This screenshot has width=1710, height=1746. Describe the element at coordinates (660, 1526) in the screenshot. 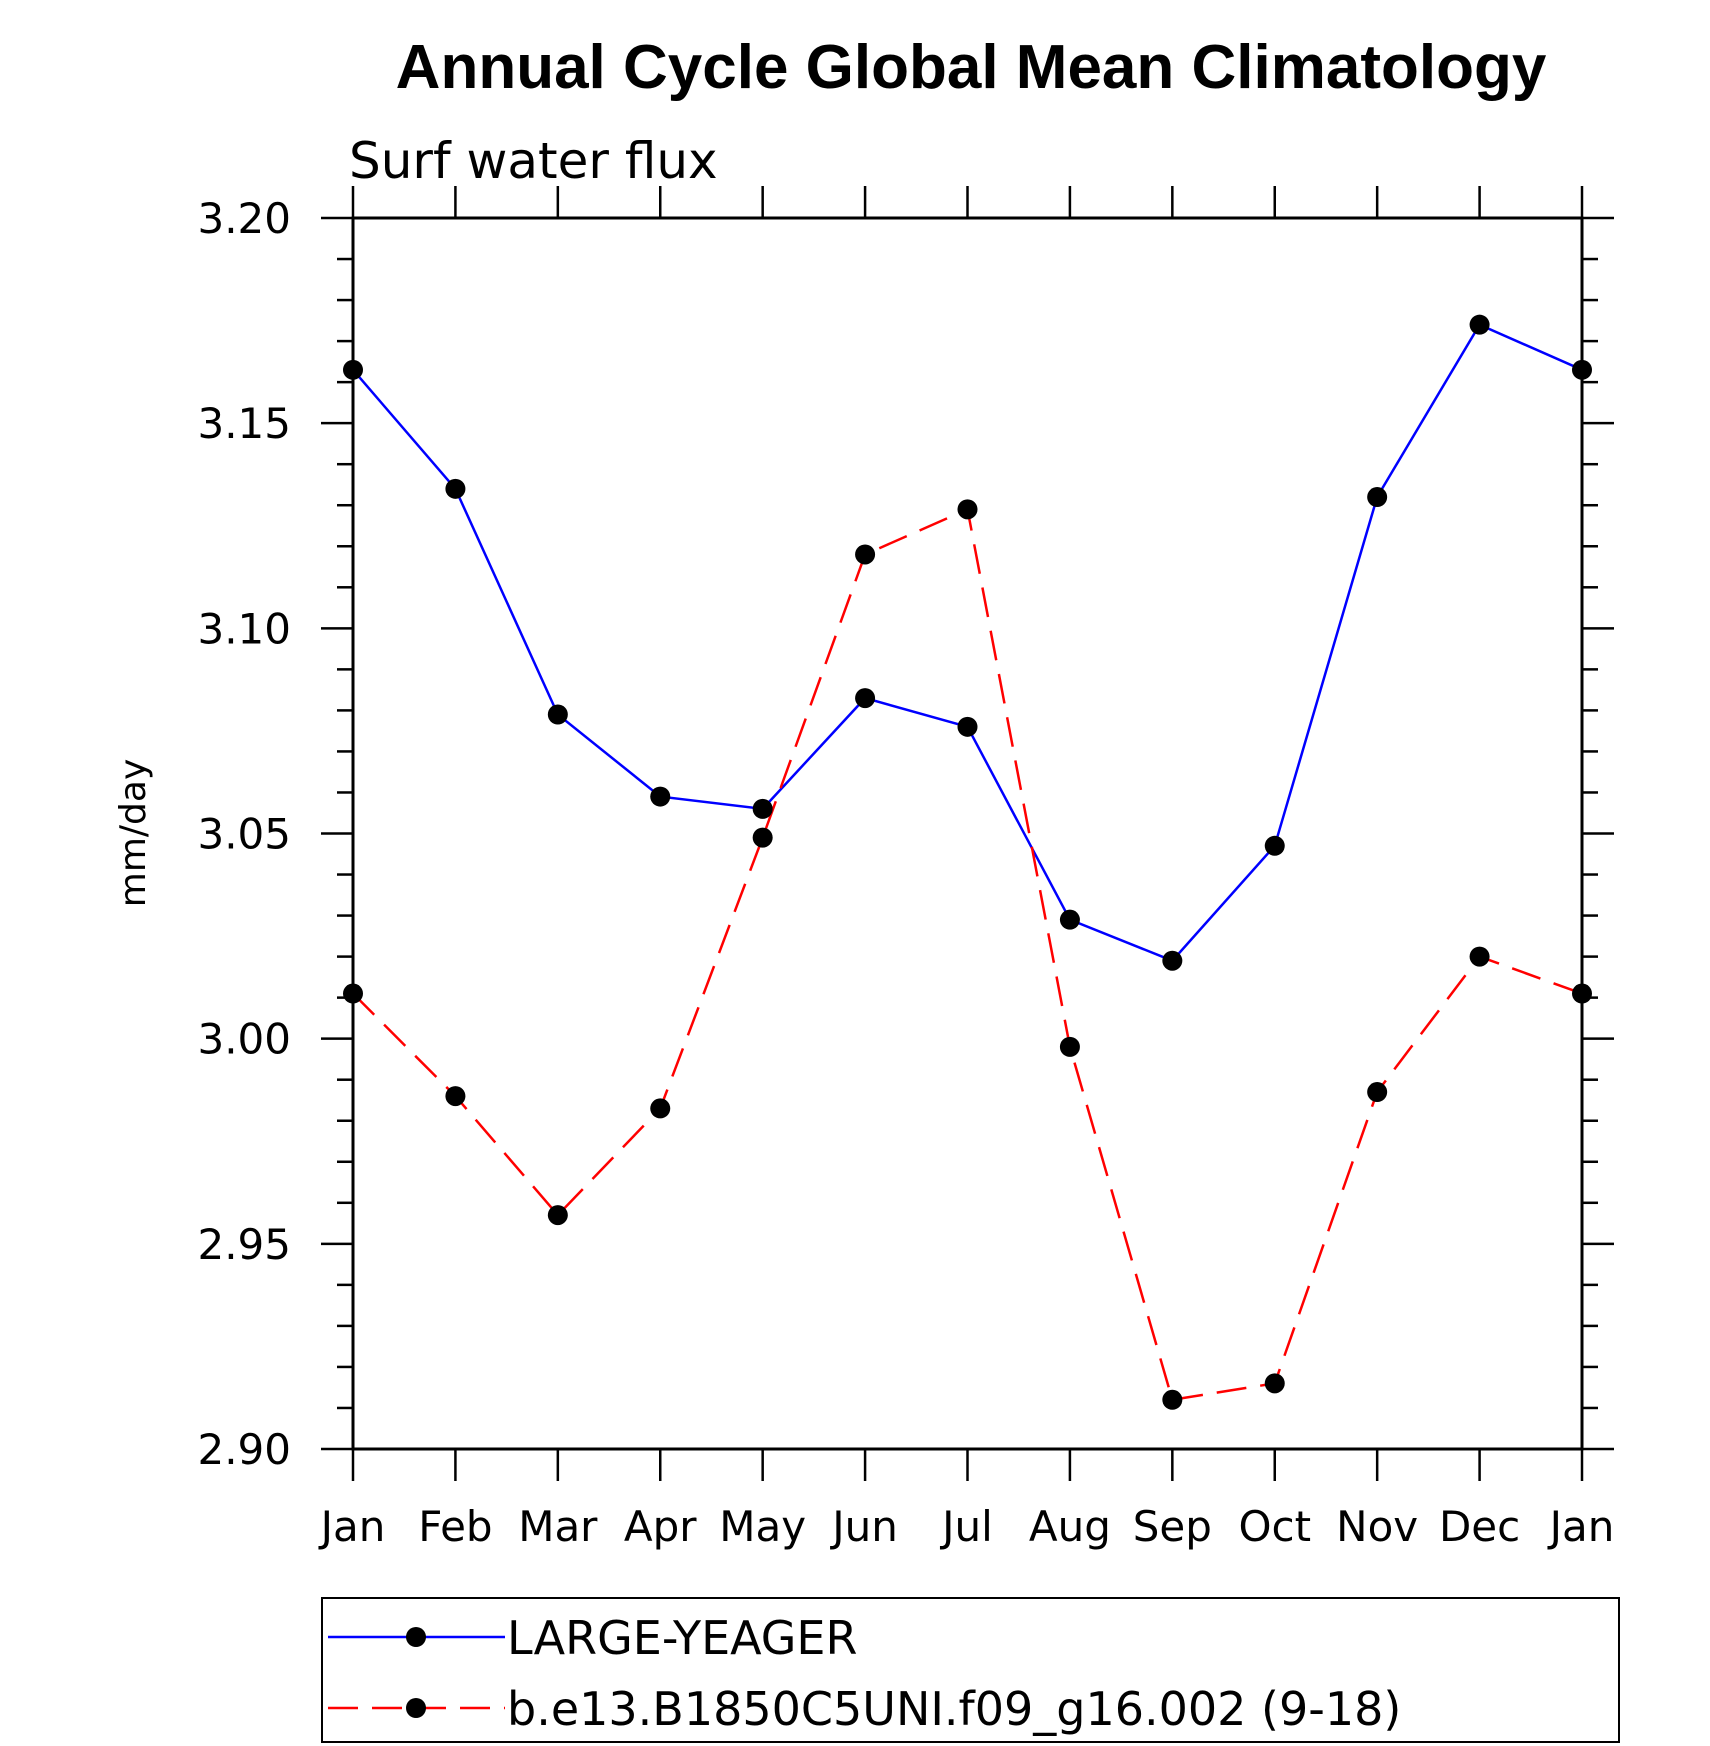

I see `x-tick-label: Apr` at that location.